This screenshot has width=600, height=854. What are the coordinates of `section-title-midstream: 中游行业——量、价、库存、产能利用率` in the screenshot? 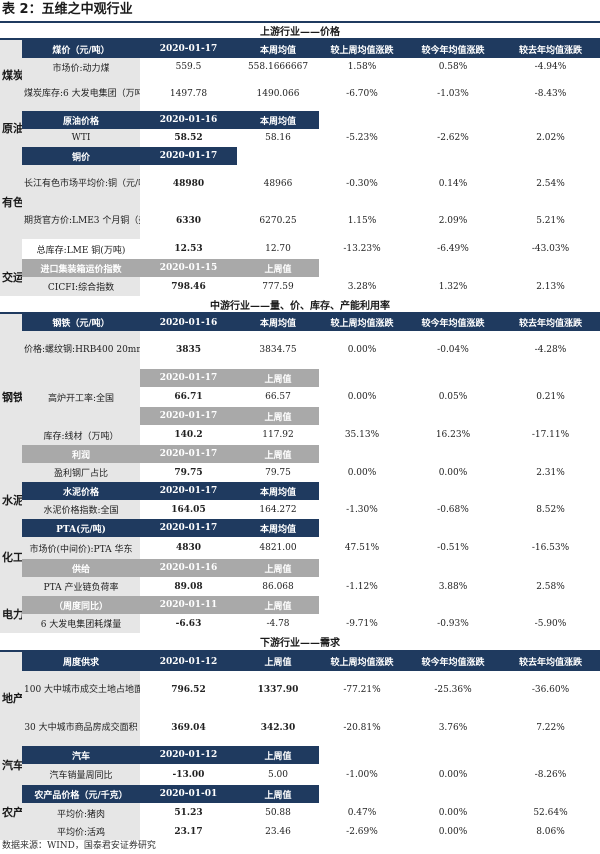 It's located at (300, 305).